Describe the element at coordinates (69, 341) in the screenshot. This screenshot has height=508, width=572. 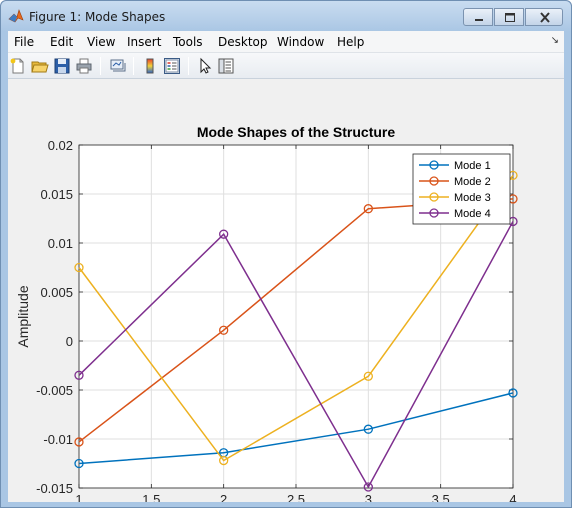
I see `y-tick-label: 0` at that location.